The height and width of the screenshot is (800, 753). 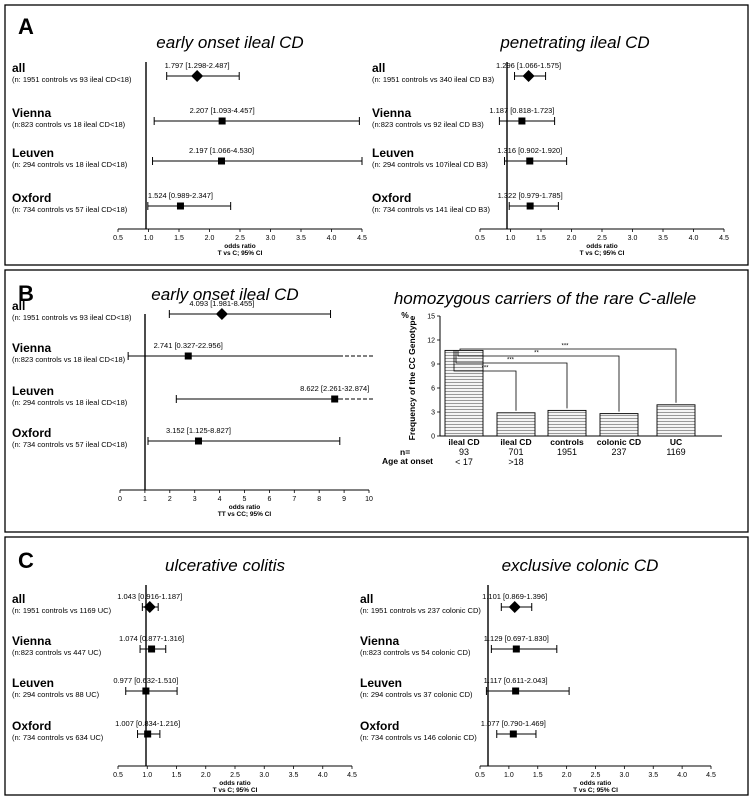 What do you see at coordinates (515, 462) in the screenshot?
I see `age-value: >18` at bounding box center [515, 462].